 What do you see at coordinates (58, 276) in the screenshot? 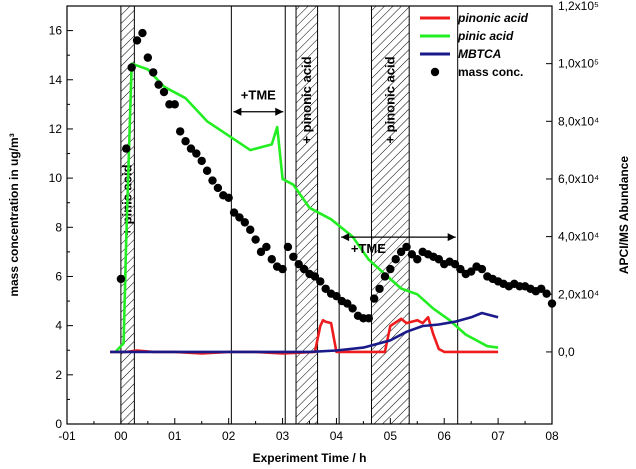
I see `y-left-tick-label: 6` at bounding box center [58, 276].